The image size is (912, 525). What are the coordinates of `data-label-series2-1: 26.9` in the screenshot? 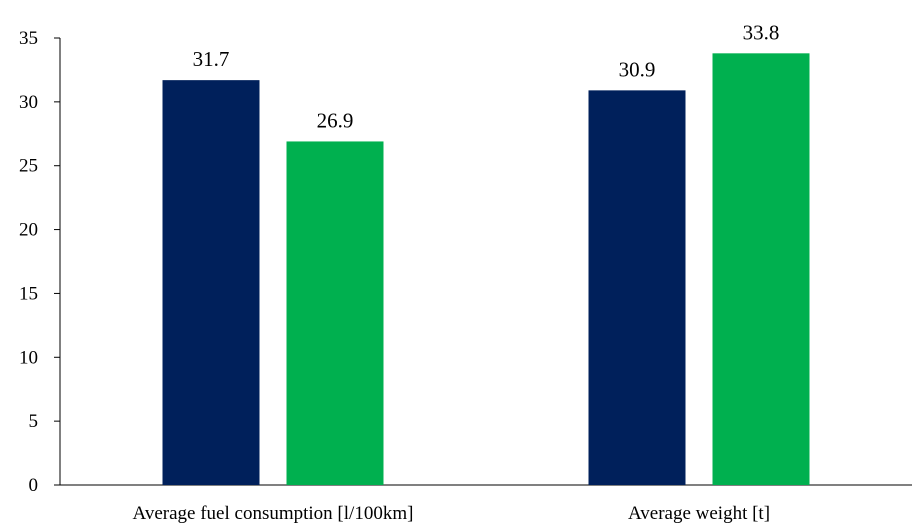 It's located at (335, 120).